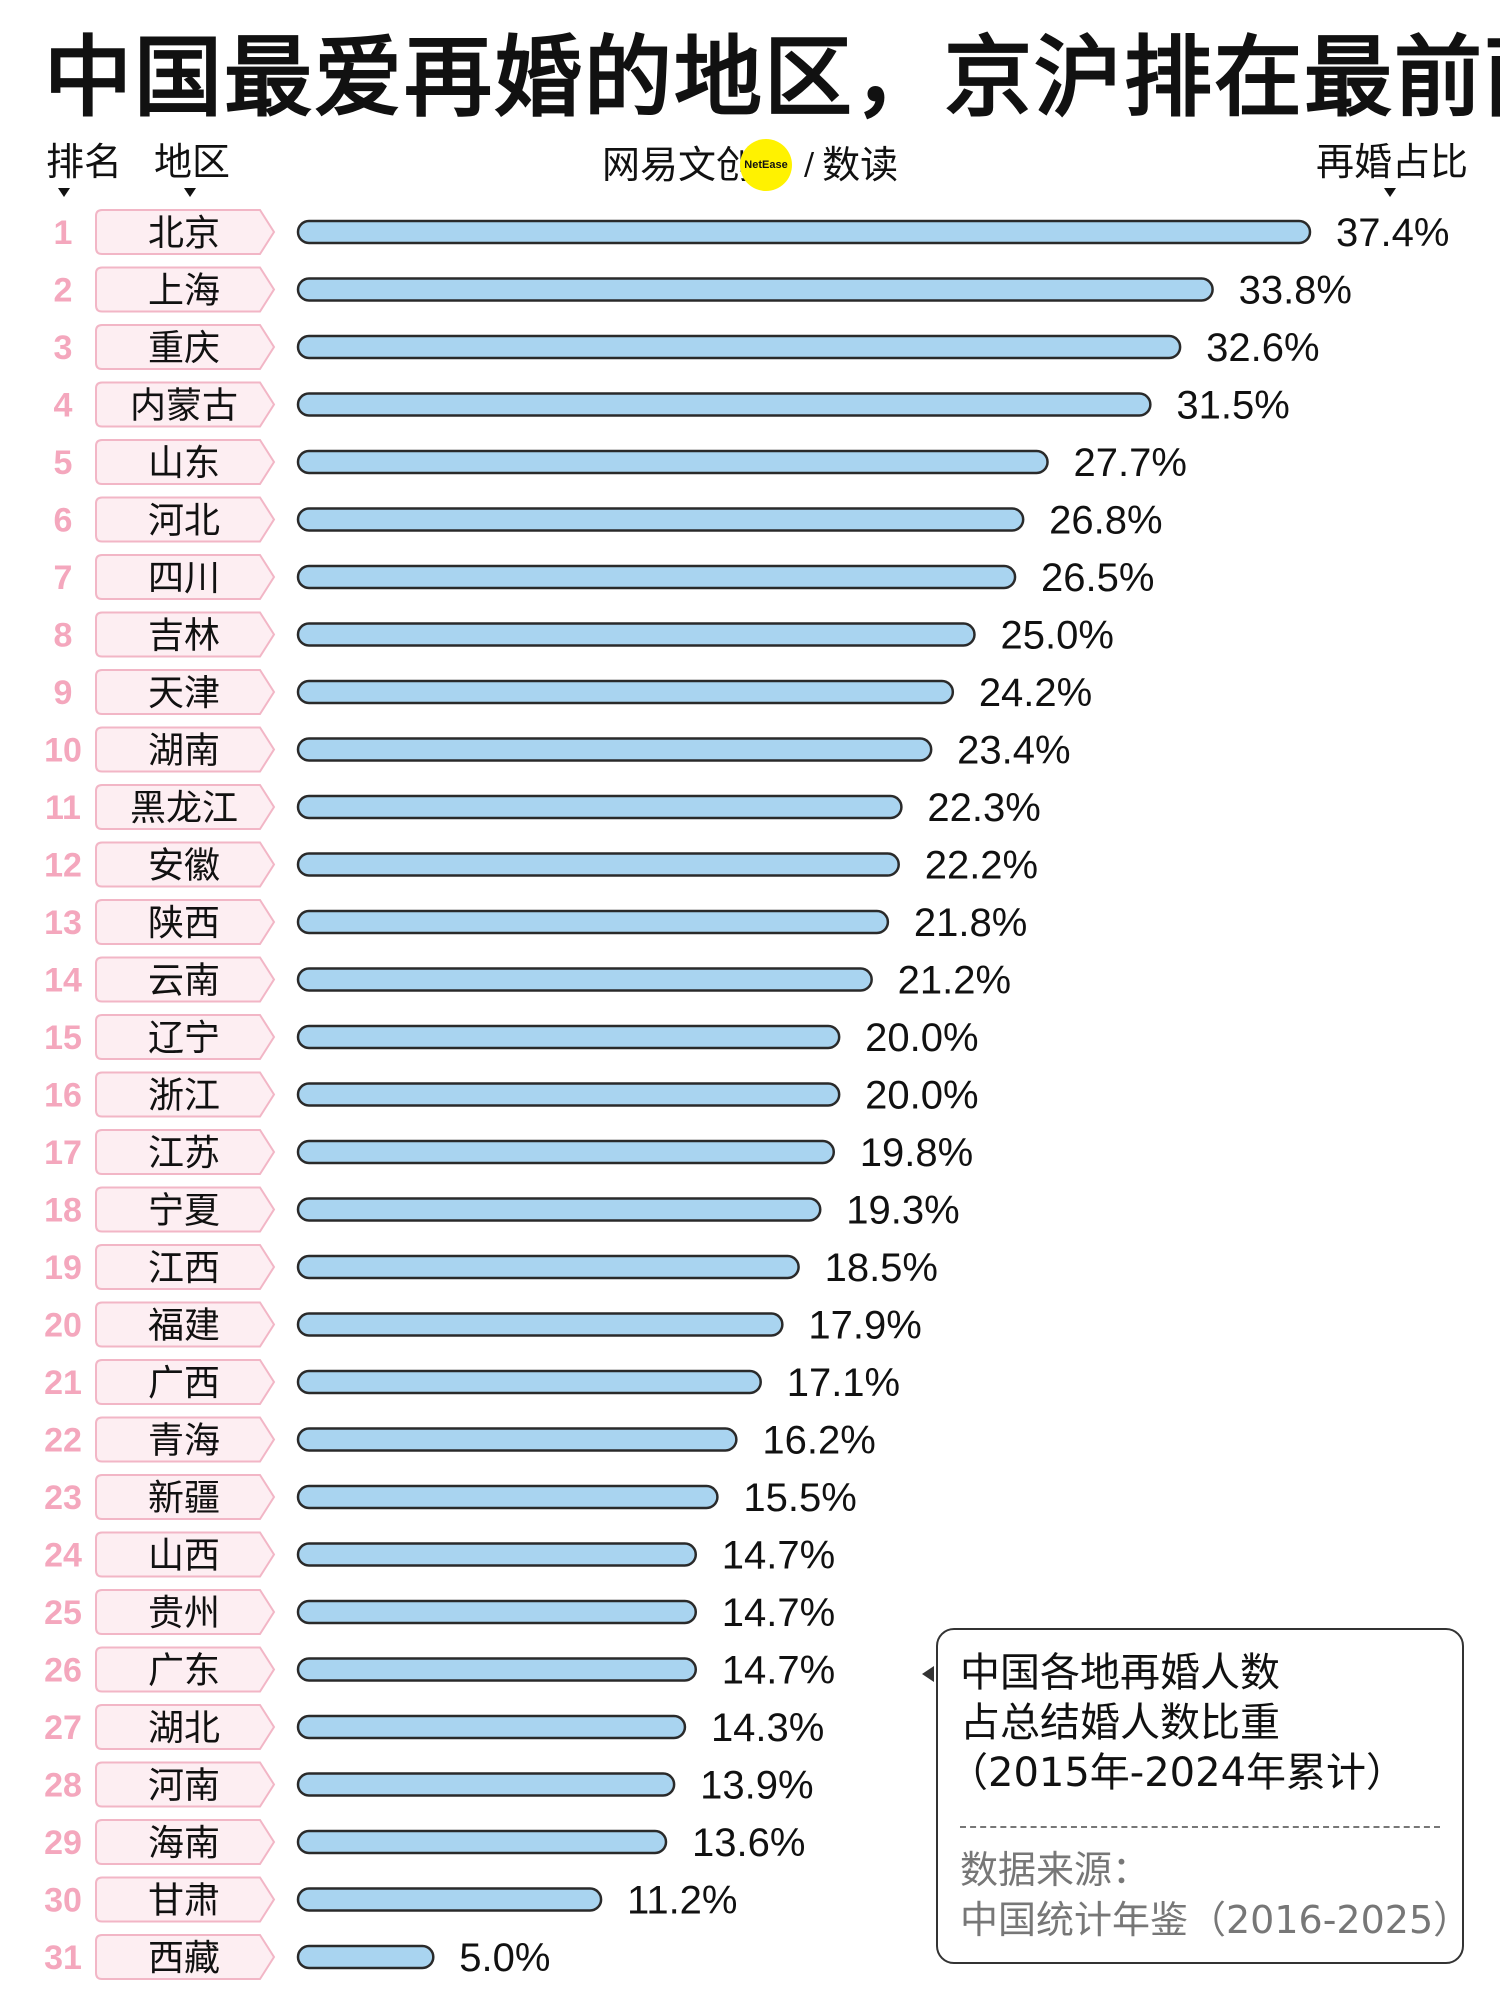 The height and width of the screenshot is (2000, 1500). Describe the element at coordinates (860, 165) in the screenshot. I see `brand-section: 数读` at that location.